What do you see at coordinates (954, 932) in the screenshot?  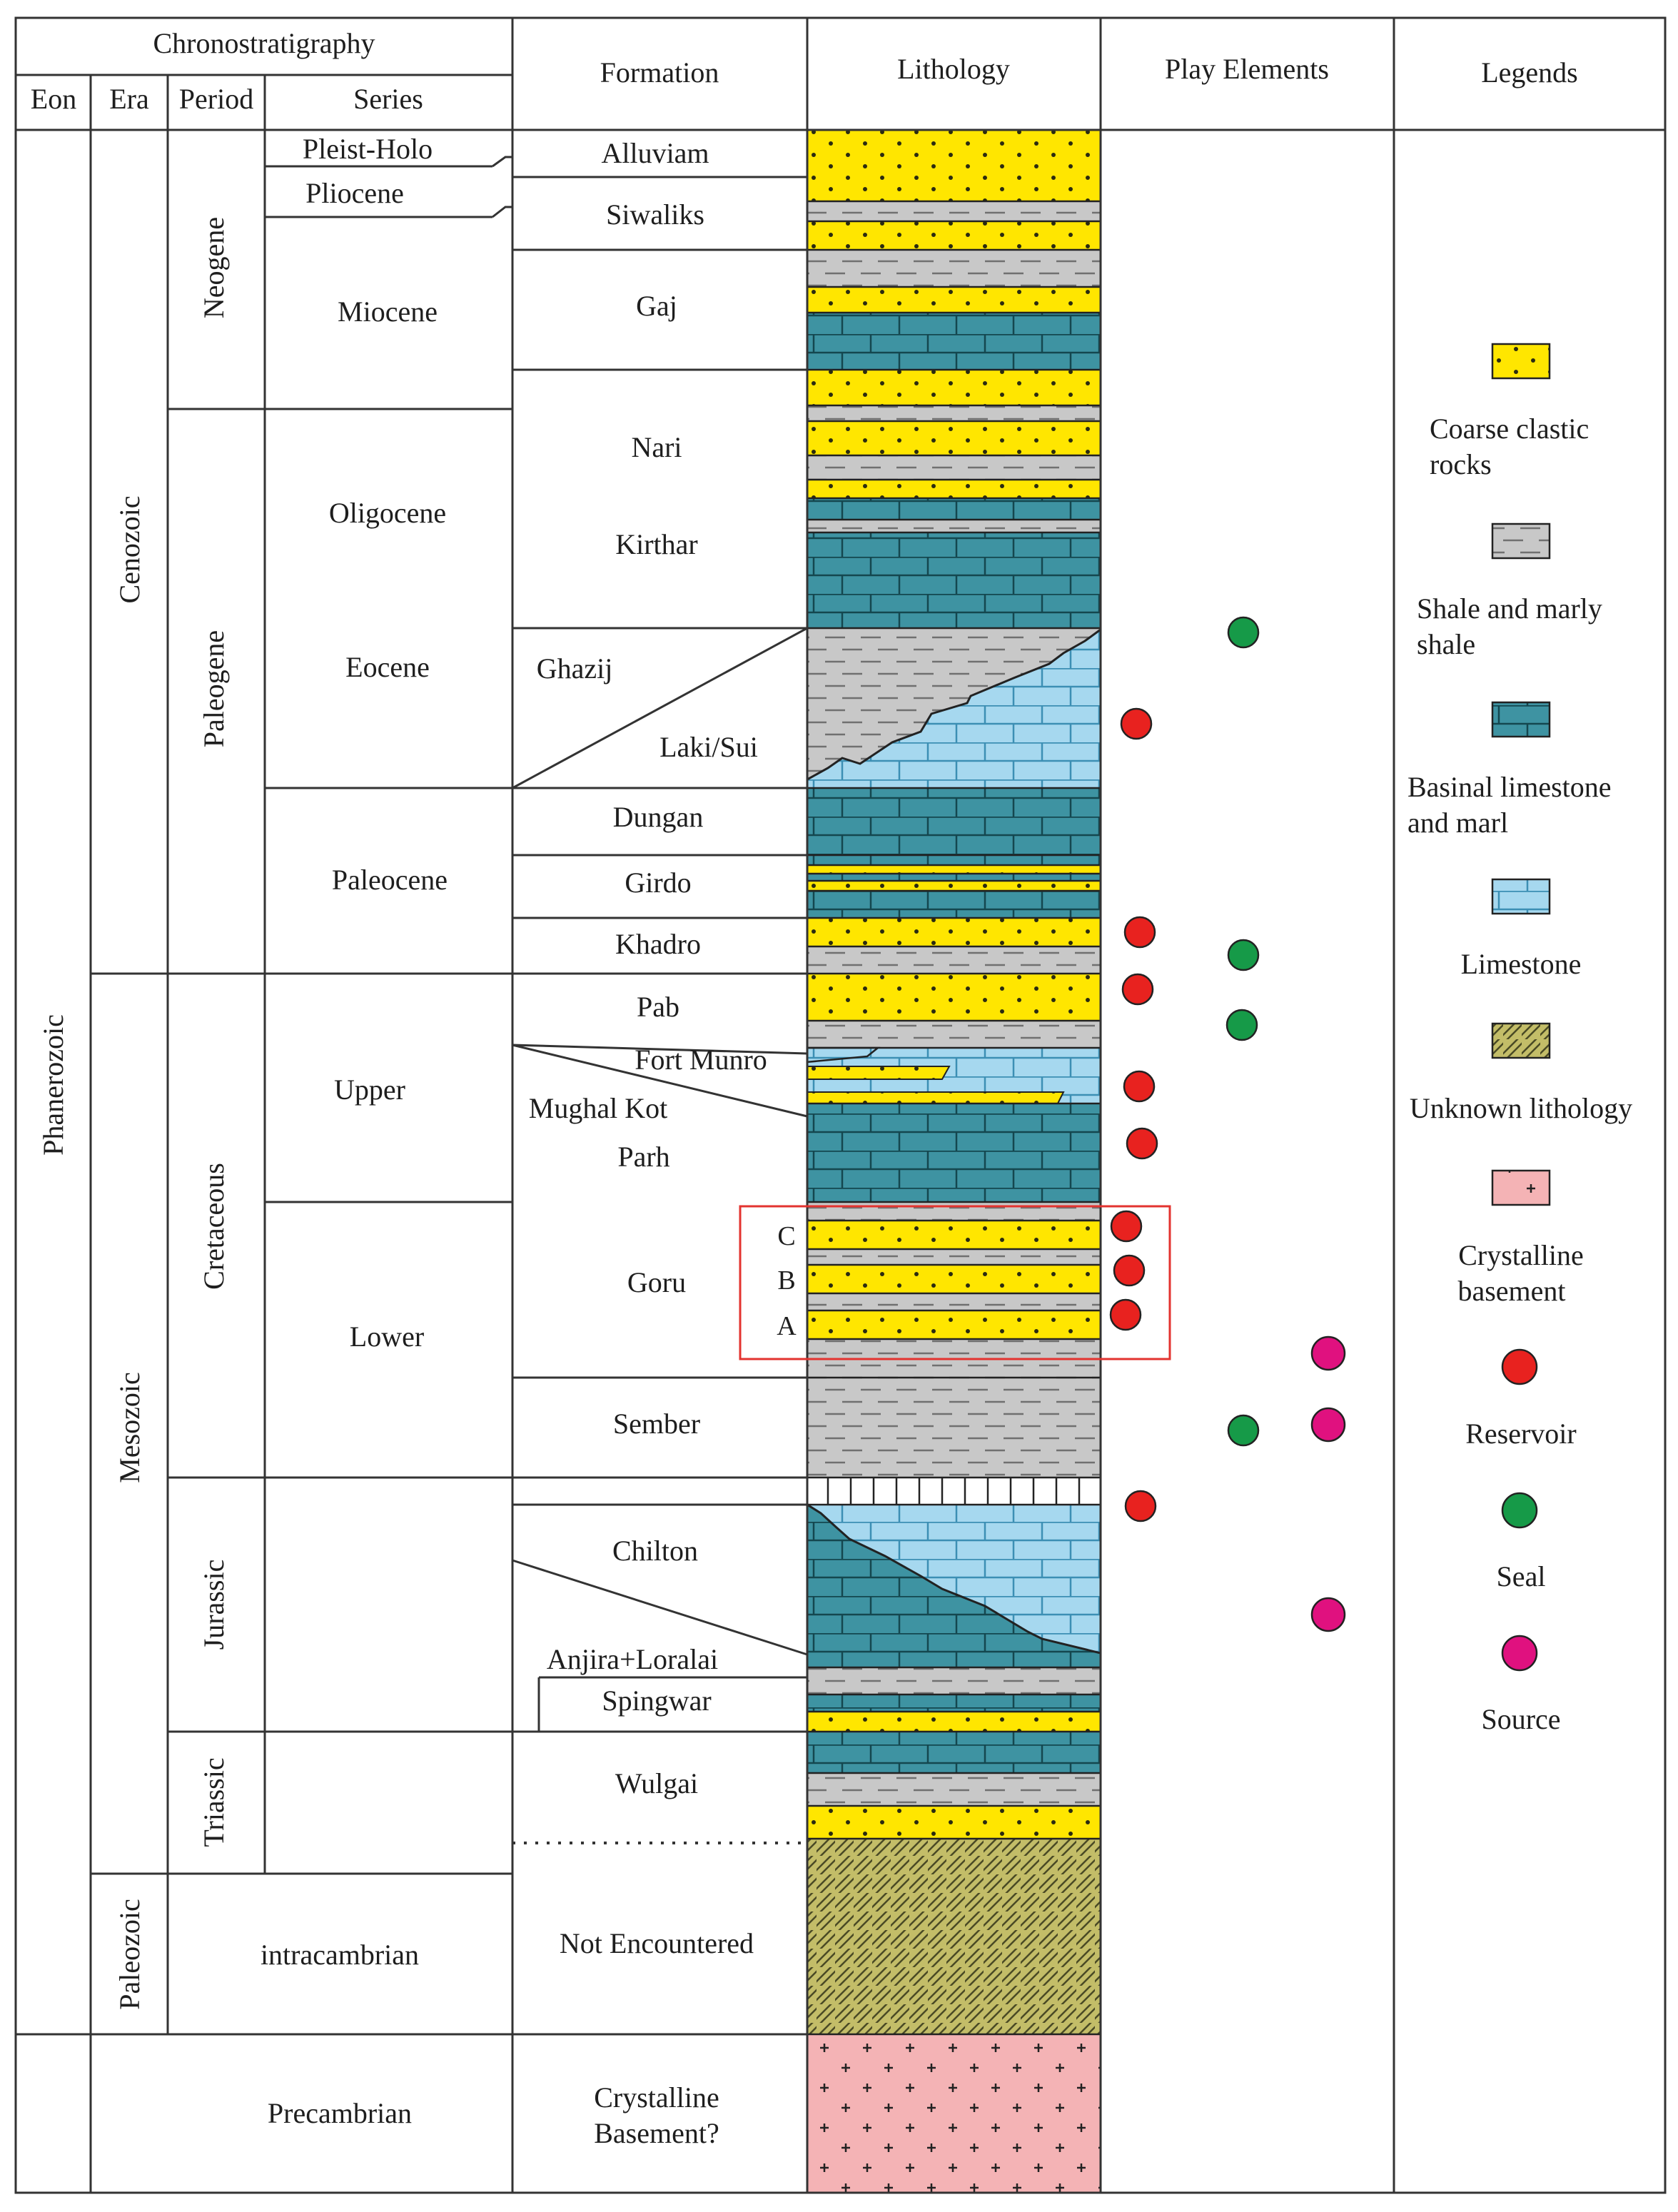 I see `lith-khadro-sand` at bounding box center [954, 932].